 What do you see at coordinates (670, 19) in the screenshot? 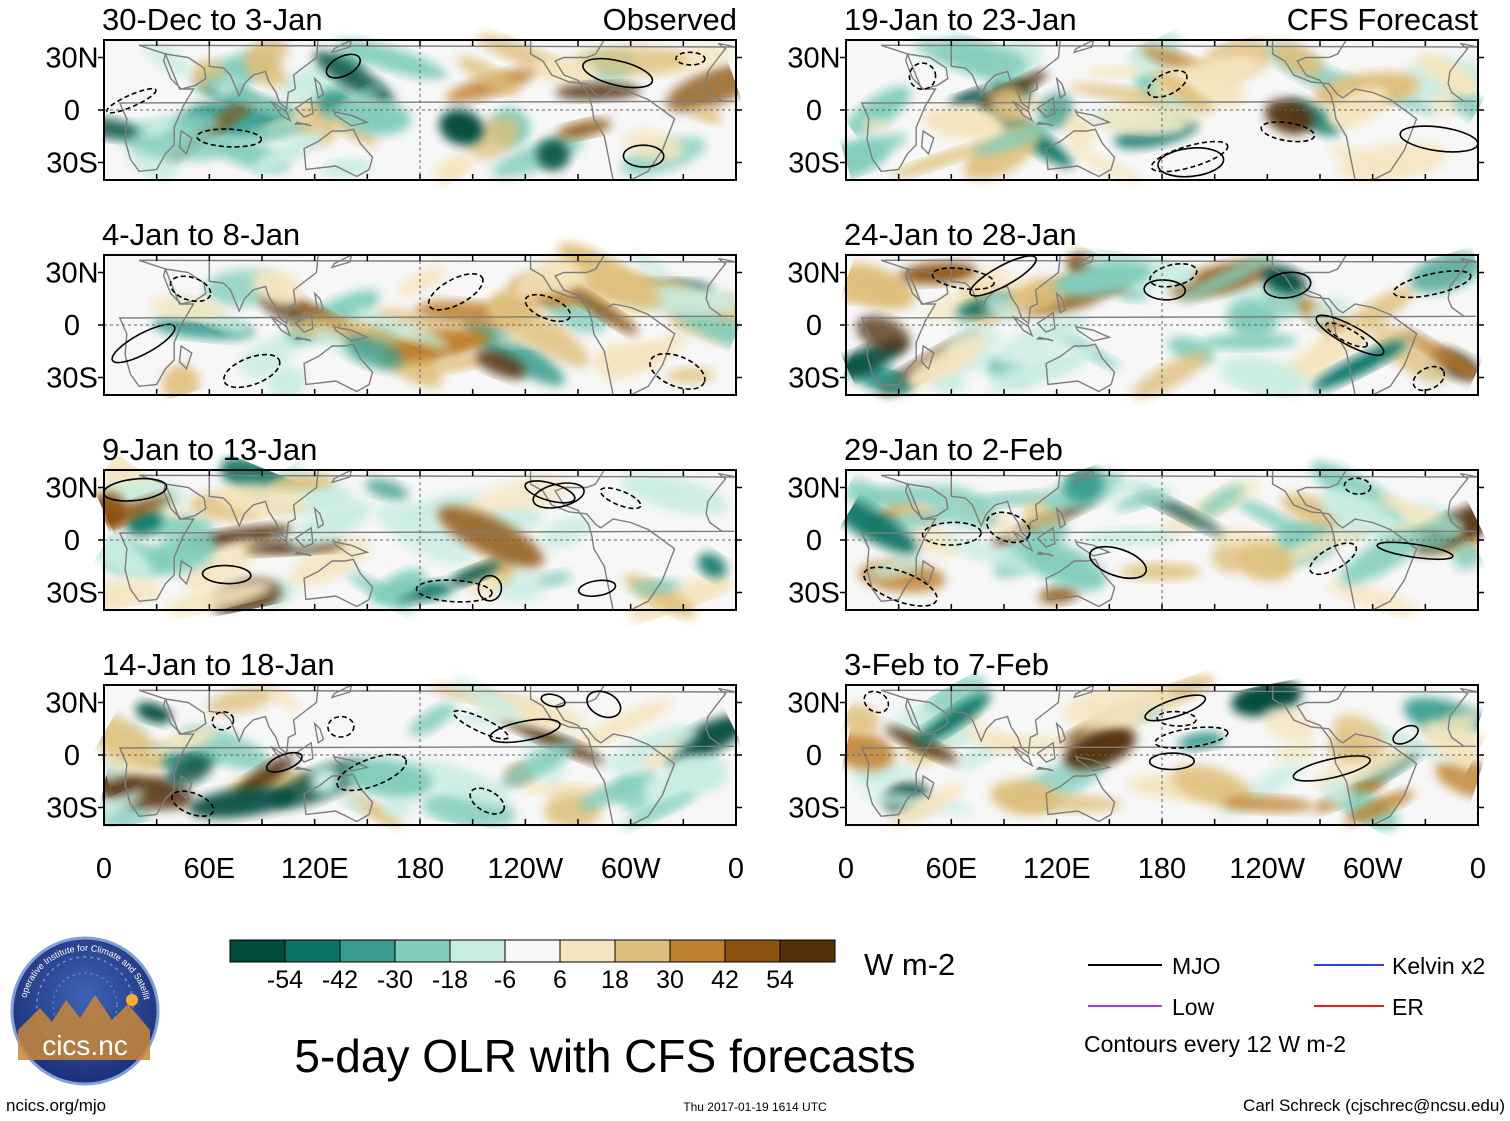
I see `observed-label: Observed` at bounding box center [670, 19].